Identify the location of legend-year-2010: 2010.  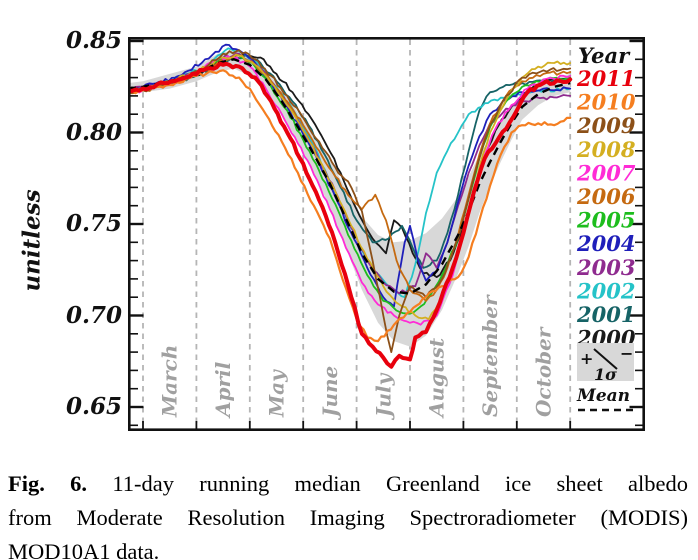
(606, 102).